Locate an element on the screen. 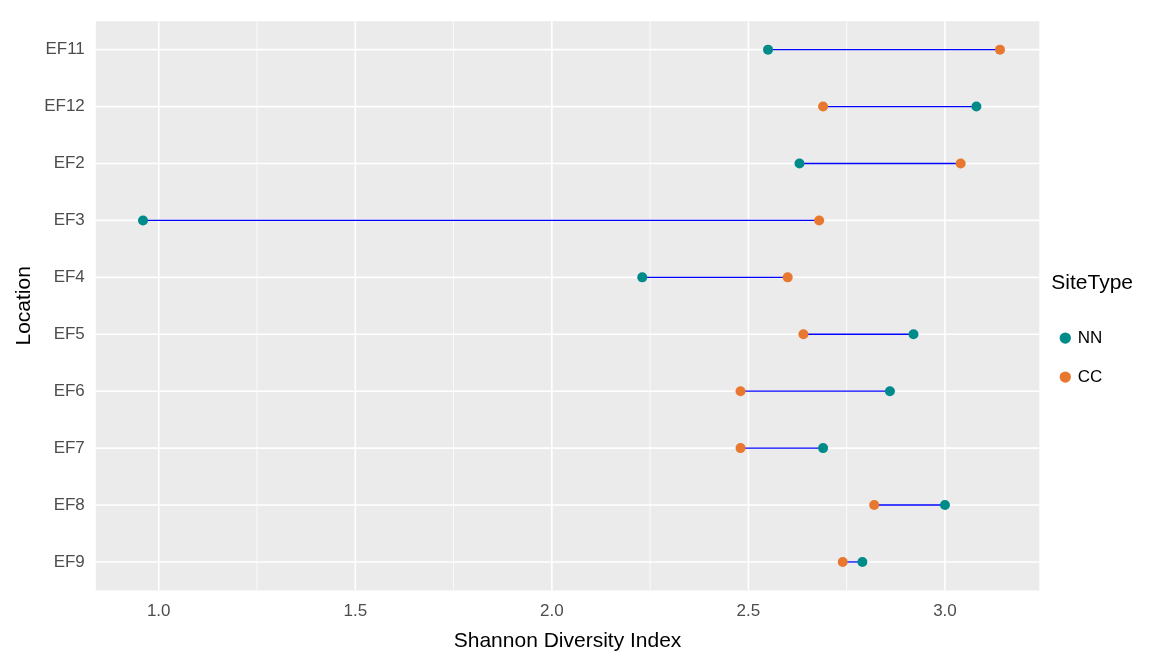  x-tick-label: 2.0 is located at coordinates (552, 611).